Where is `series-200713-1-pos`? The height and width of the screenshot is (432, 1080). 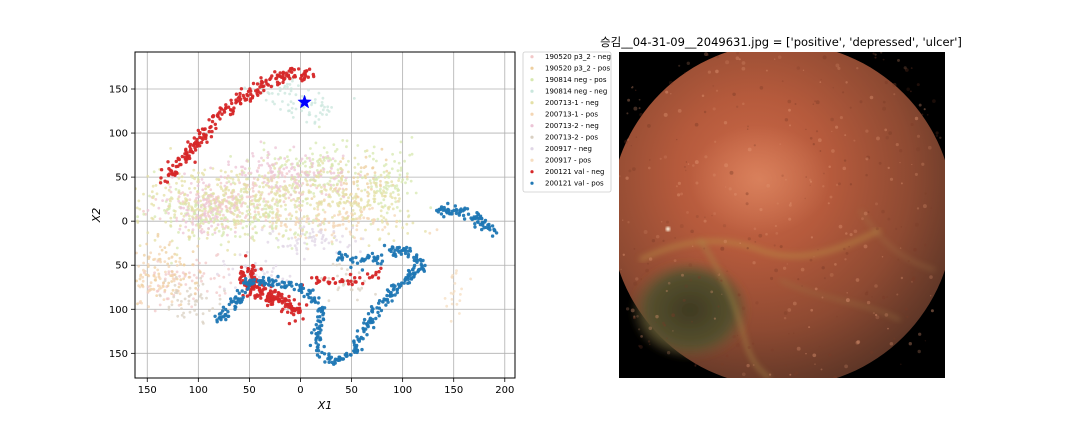 series-200713-1-pos is located at coordinates (287, 251).